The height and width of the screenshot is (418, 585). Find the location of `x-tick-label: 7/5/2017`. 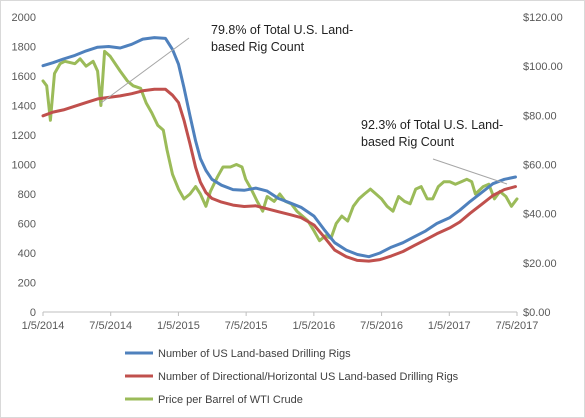

x-tick-label: 7/5/2017 is located at coordinates (517, 326).